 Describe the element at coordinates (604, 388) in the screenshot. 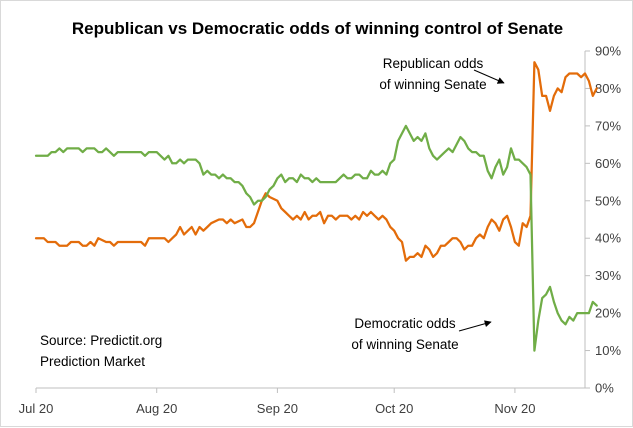

I see `y-tick-label: 0%` at that location.